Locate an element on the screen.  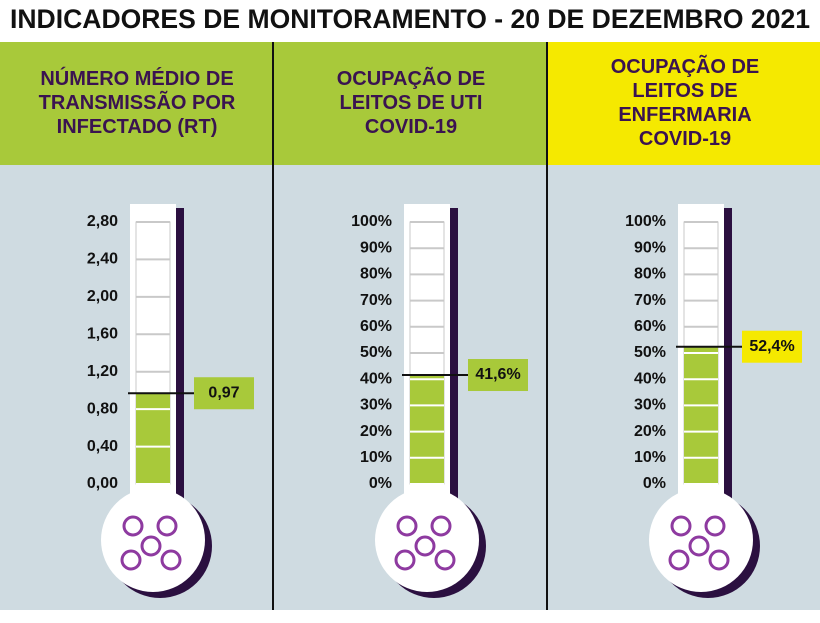
panel-title: LEITOS DE is located at coordinates (684, 91).